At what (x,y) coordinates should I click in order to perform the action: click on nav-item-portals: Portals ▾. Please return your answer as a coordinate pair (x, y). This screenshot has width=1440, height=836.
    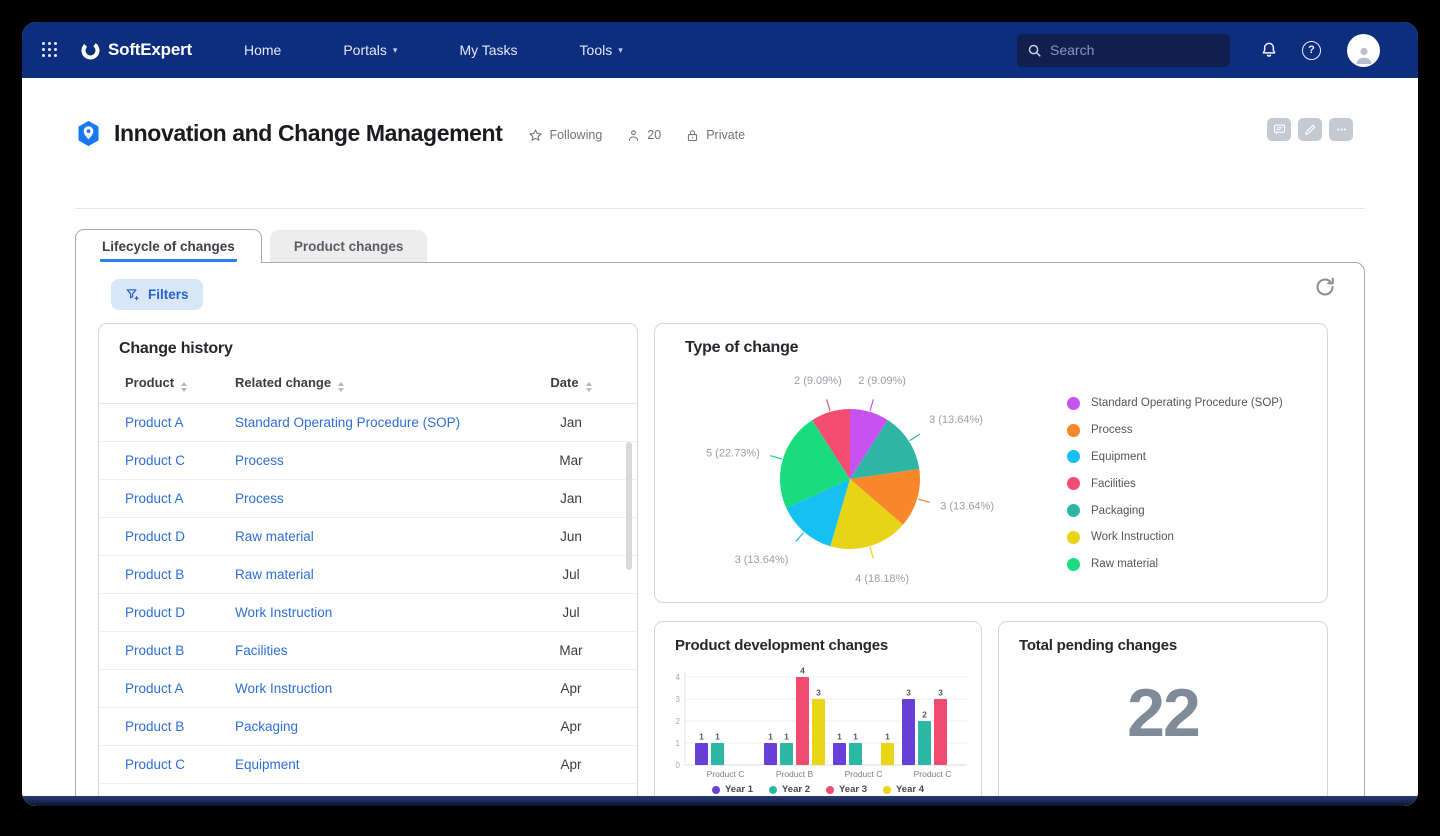
    Looking at the image, I should click on (370, 50).